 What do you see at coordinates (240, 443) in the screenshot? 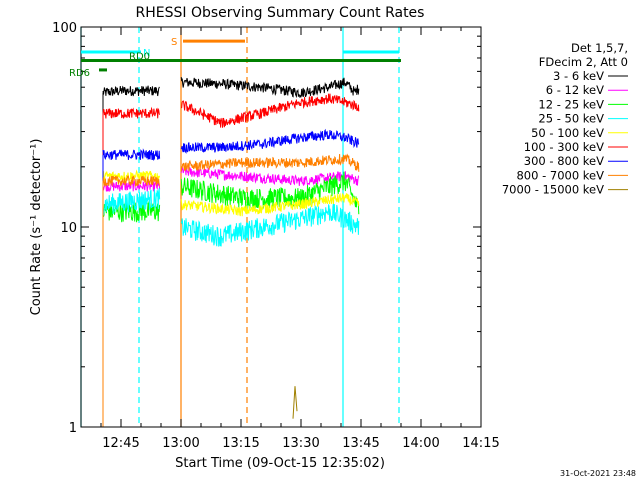
I see `x-tick-label-2: 13:15` at bounding box center [240, 443].